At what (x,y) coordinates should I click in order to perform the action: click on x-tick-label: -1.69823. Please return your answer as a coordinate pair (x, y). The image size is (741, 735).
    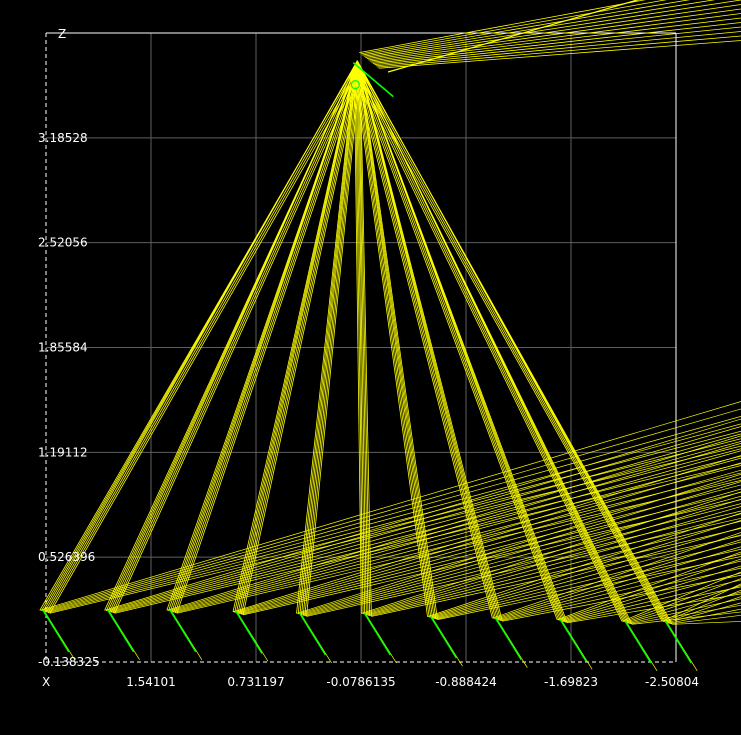
    Looking at the image, I should click on (571, 682).